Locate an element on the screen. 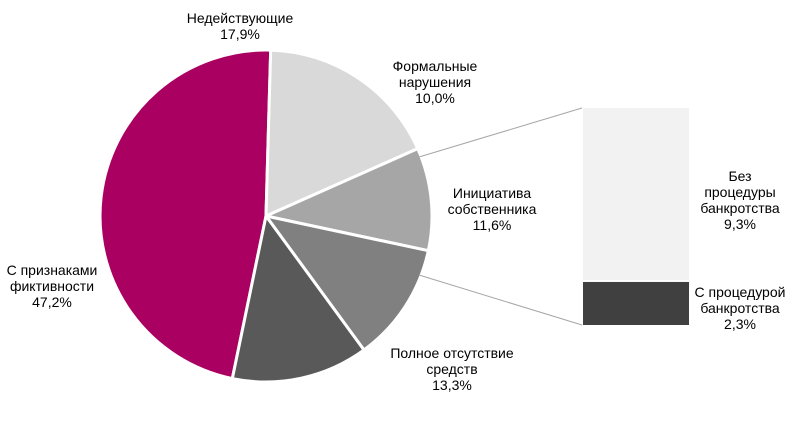 This screenshot has height=428, width=796. label-text: средств is located at coordinates (452, 369).